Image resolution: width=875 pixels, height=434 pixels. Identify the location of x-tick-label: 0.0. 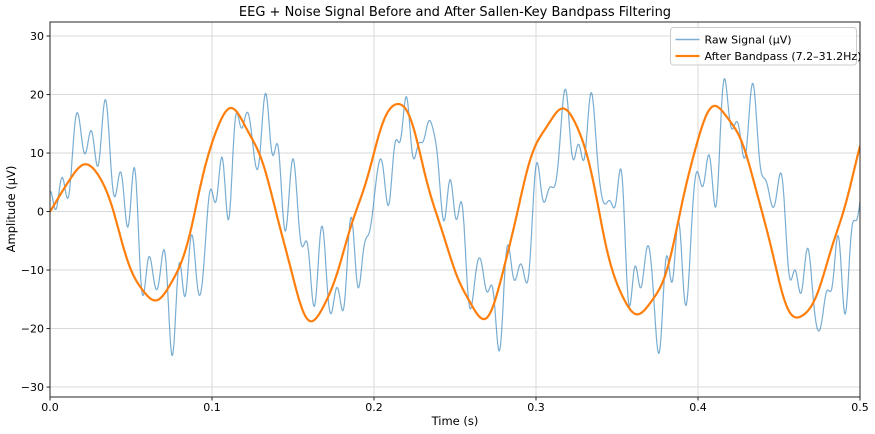
(50, 407).